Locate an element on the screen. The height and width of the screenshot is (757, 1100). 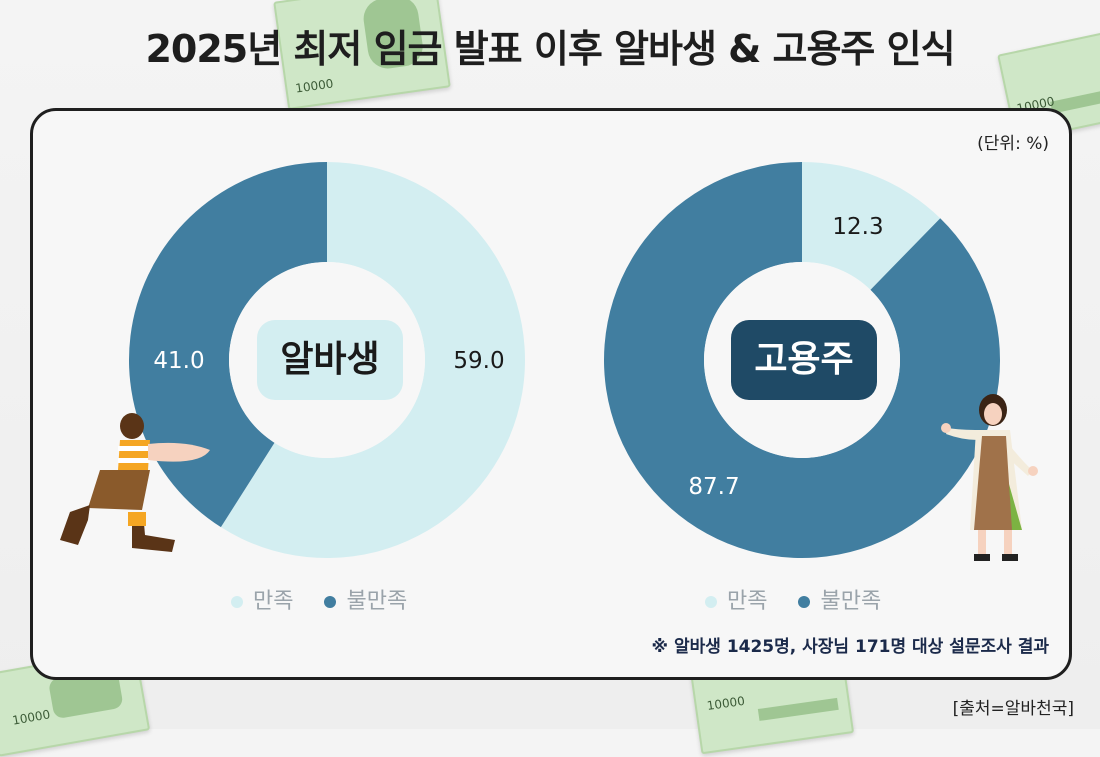
unit-label: (단위: %) is located at coordinates (1013, 144).